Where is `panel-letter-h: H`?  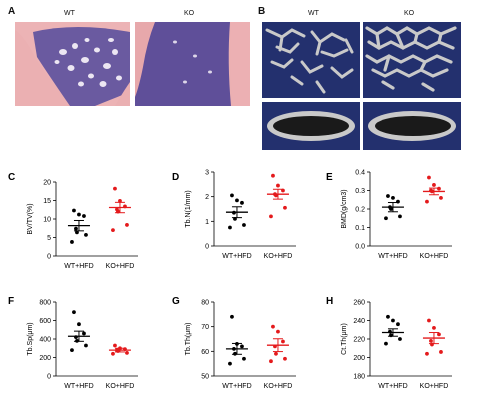
panel-letter-h: H is located at coordinates (329, 301).